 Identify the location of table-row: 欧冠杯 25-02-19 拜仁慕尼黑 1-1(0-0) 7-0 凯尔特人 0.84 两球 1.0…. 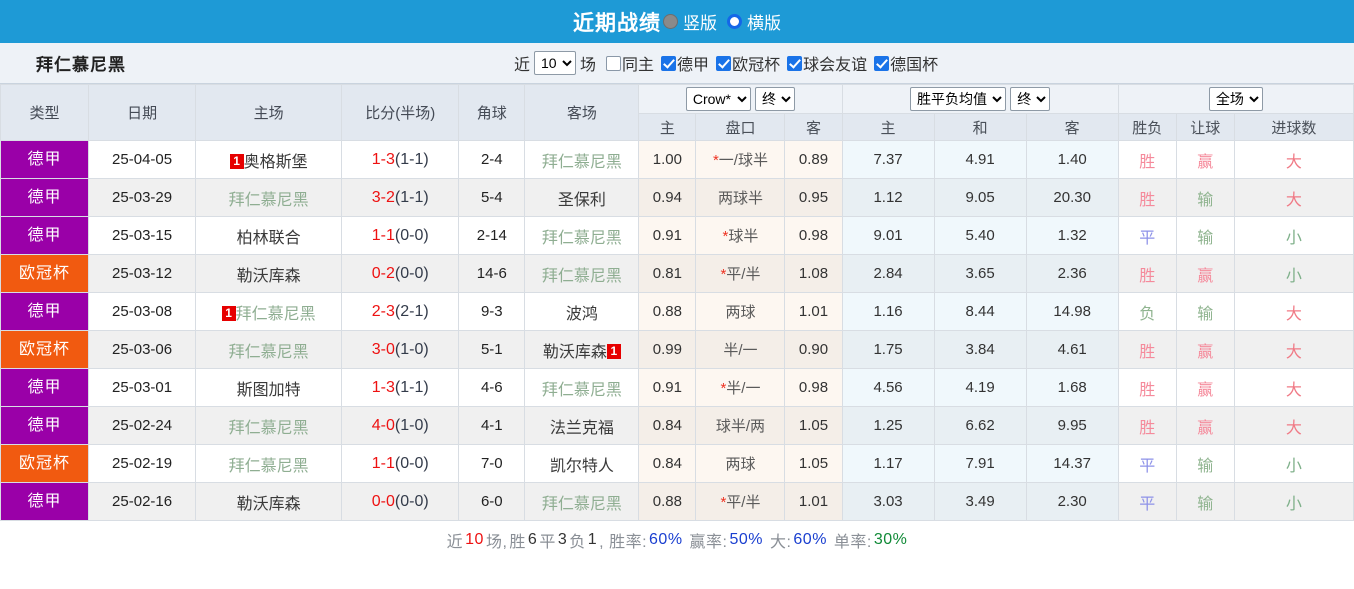
(677, 463).